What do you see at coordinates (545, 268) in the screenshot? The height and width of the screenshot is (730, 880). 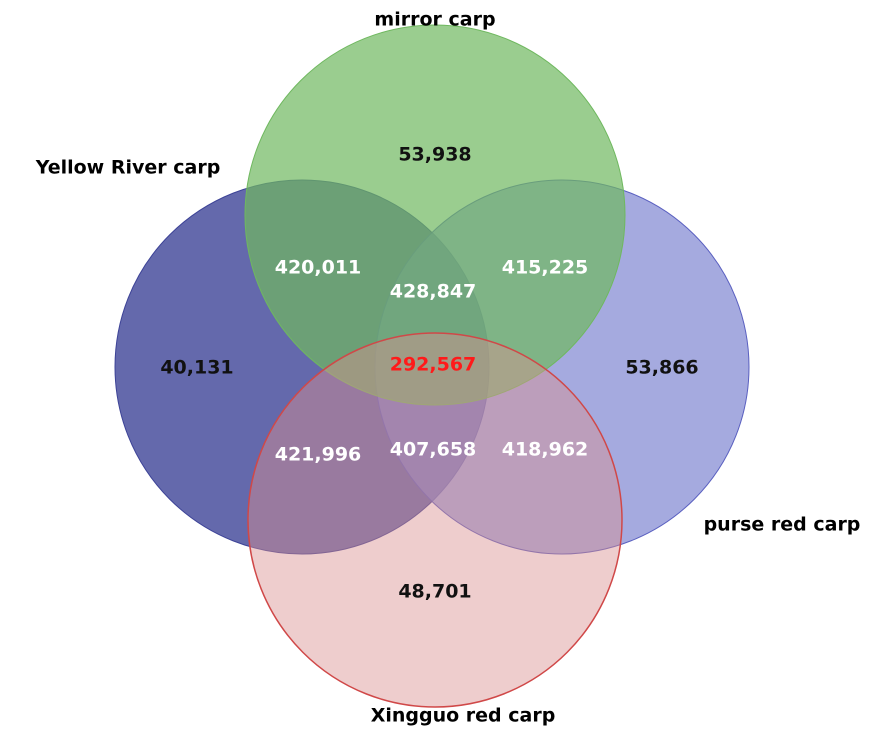 I see `region-count: 415,225` at bounding box center [545, 268].